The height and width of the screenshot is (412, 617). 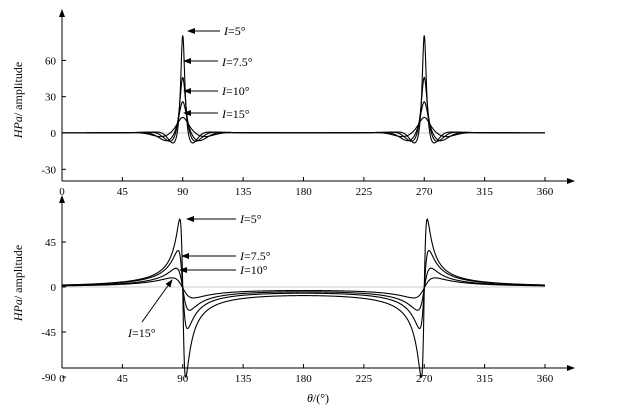 What do you see at coordinates (484, 379) in the screenshot?
I see `bottom-x-tick-label: 315` at bounding box center [484, 379].